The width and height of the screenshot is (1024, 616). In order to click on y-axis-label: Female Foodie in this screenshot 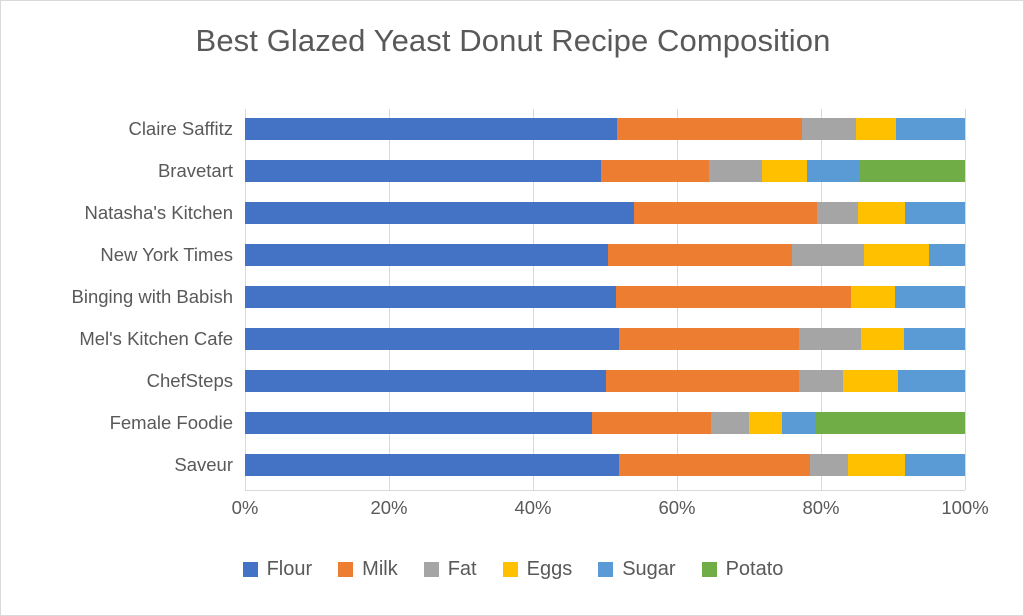, I will do `click(171, 422)`.